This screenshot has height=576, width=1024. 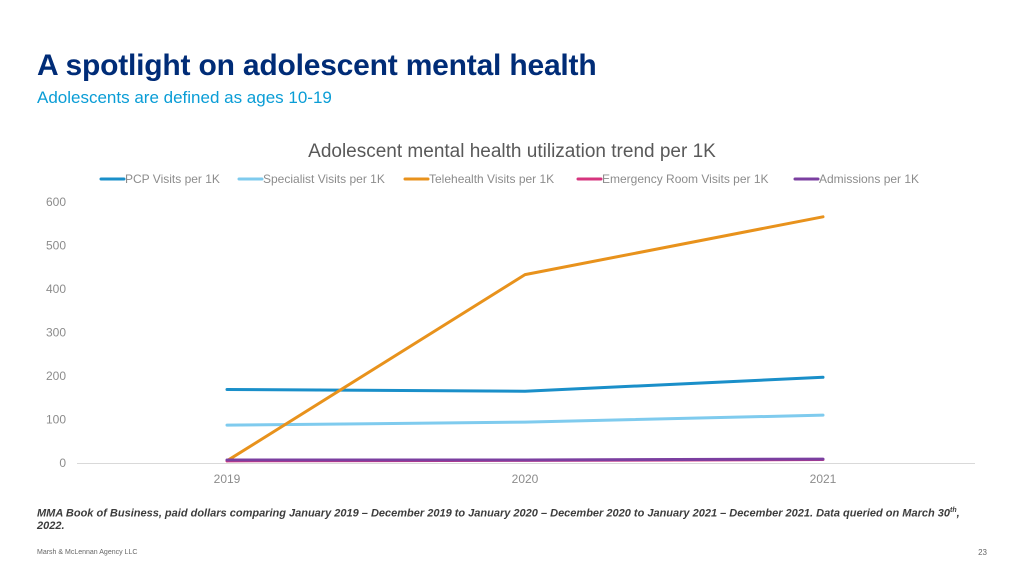 I want to click on legend-label-emergency-room-visits-per-1k: Emergency Room Visits per 1K, so click(x=685, y=179).